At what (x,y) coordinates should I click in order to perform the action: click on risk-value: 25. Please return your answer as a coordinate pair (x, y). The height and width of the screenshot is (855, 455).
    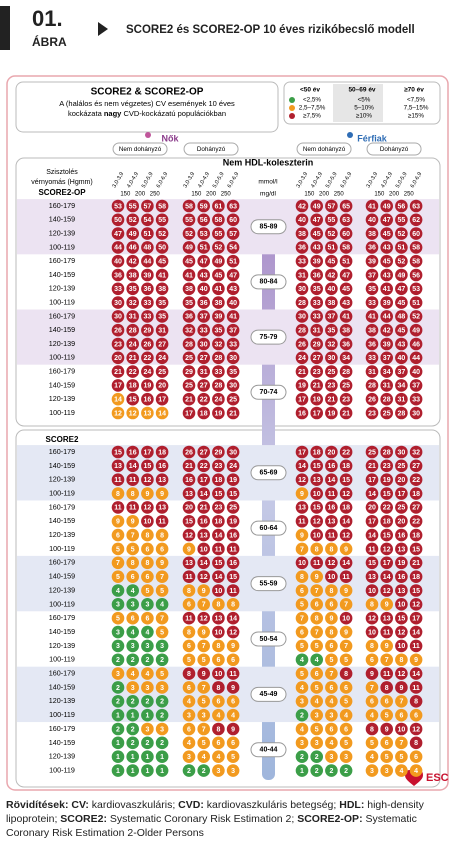
    Looking at the image, I should click on (233, 400).